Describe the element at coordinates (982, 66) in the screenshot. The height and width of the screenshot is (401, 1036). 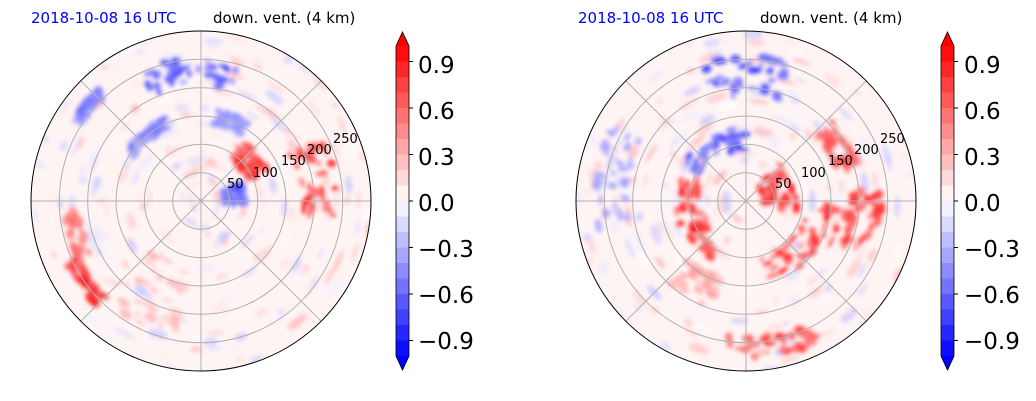
I see `panel-2-cbar-tick-0.9: 0.9` at that location.